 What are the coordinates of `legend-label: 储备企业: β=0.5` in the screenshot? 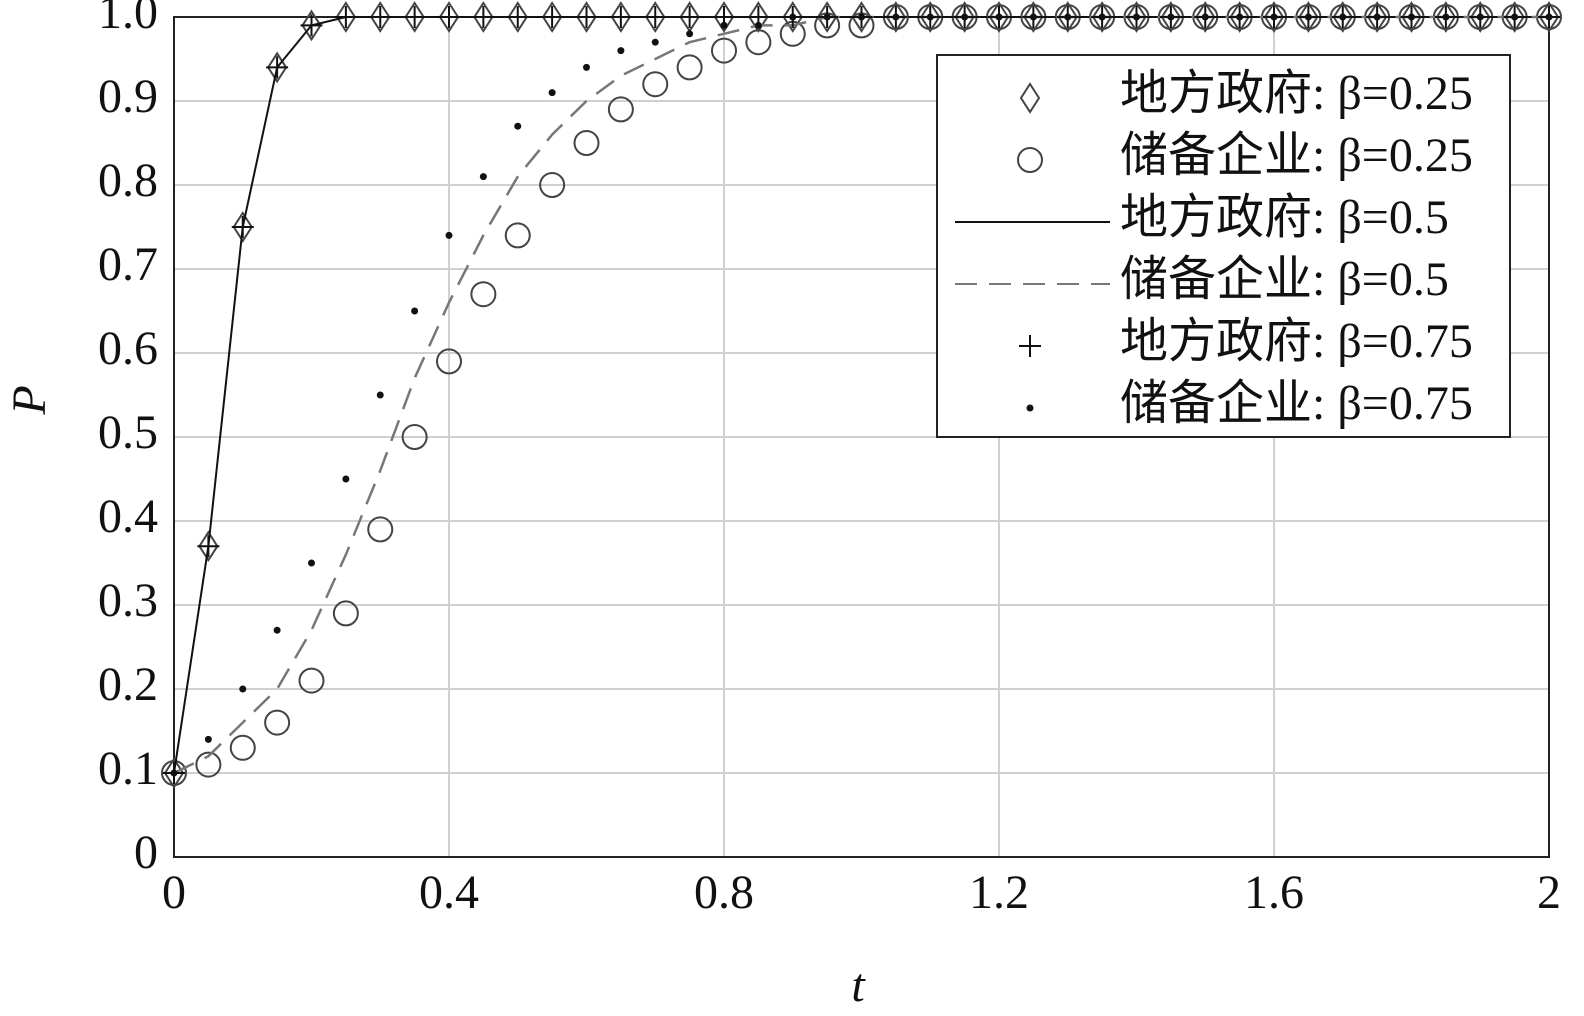 It's located at (1284, 279).